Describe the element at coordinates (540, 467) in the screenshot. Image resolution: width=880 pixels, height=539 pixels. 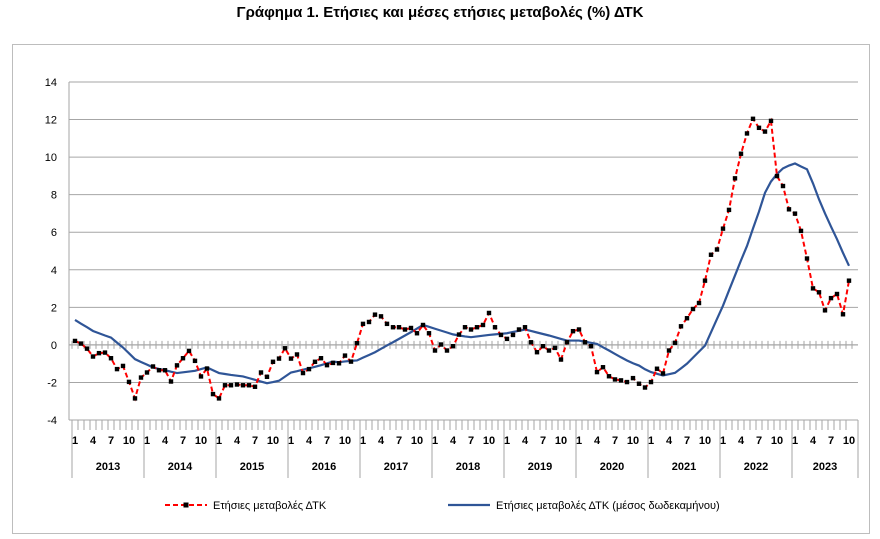
I see `year-label: 2019` at that location.